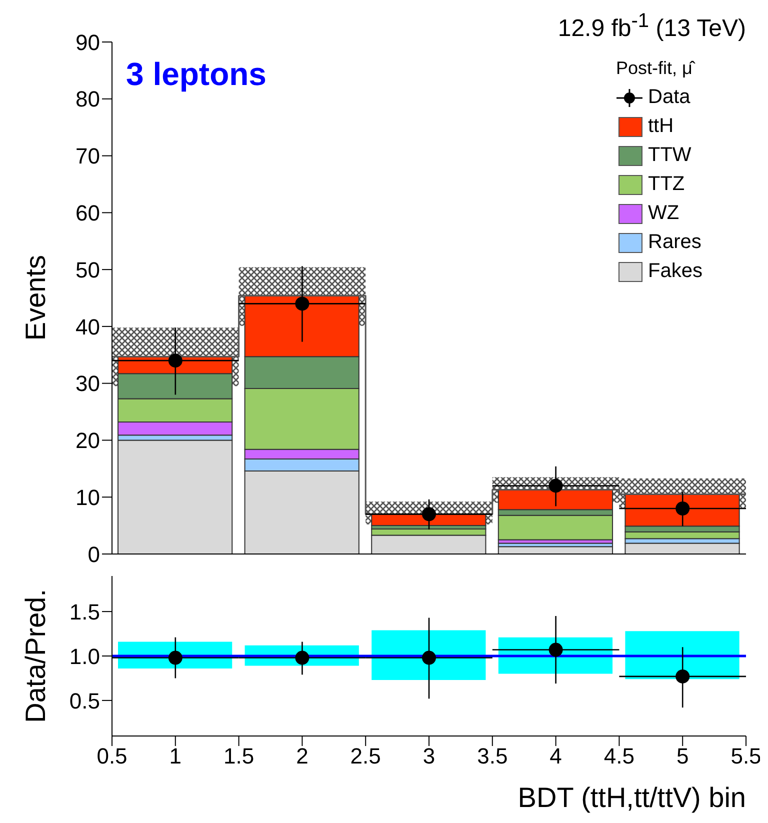  What do you see at coordinates (664, 213) in the screenshot?
I see `legend-label: WZ` at bounding box center [664, 213].